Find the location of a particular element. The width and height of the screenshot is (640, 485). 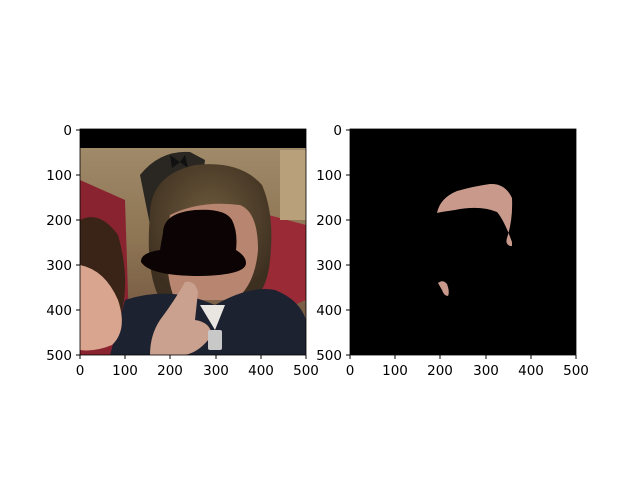

right-y-tick: 300 is located at coordinates (329, 266).